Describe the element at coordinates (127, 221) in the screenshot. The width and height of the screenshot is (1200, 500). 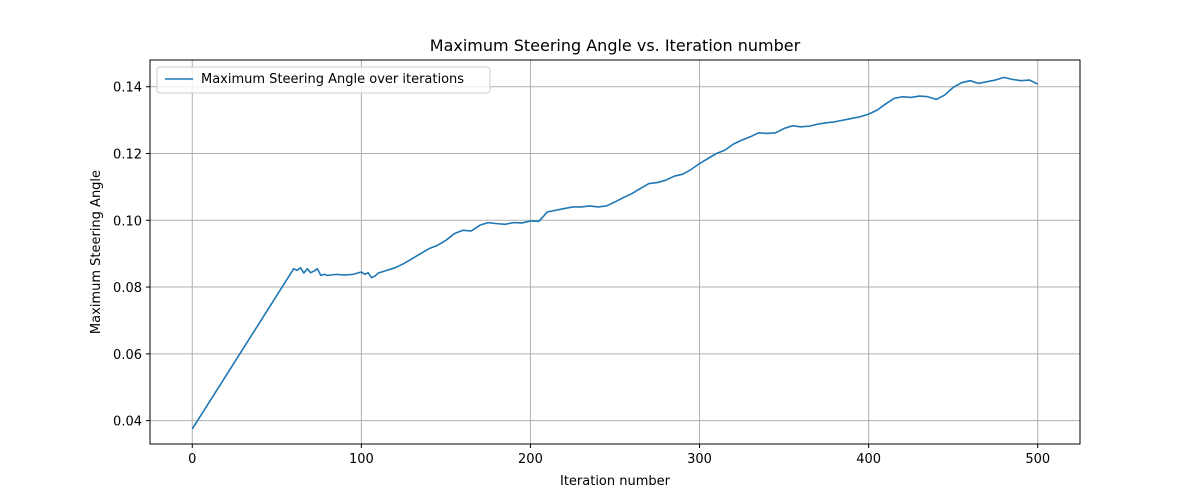
I see `y-tick-label: 0.10` at that location.